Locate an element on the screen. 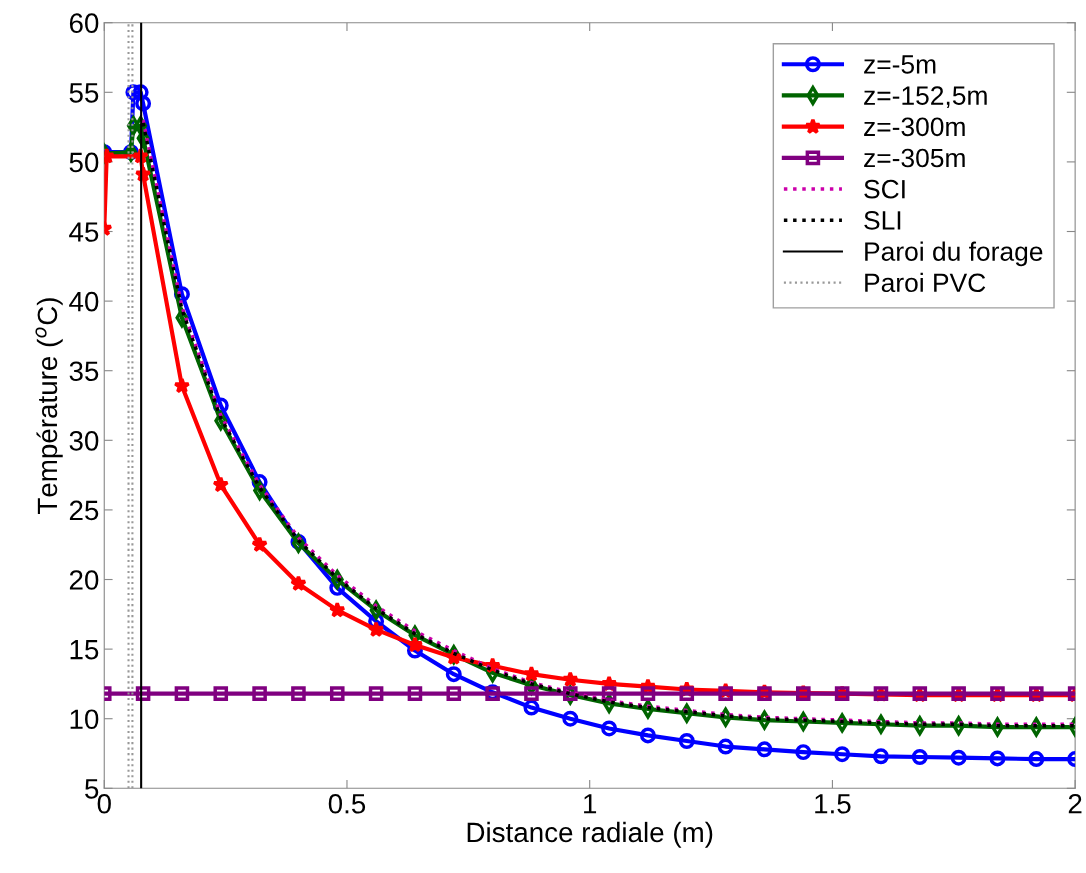 The width and height of the screenshot is (1086, 873). legend-label: Paroi PVC is located at coordinates (925, 282).